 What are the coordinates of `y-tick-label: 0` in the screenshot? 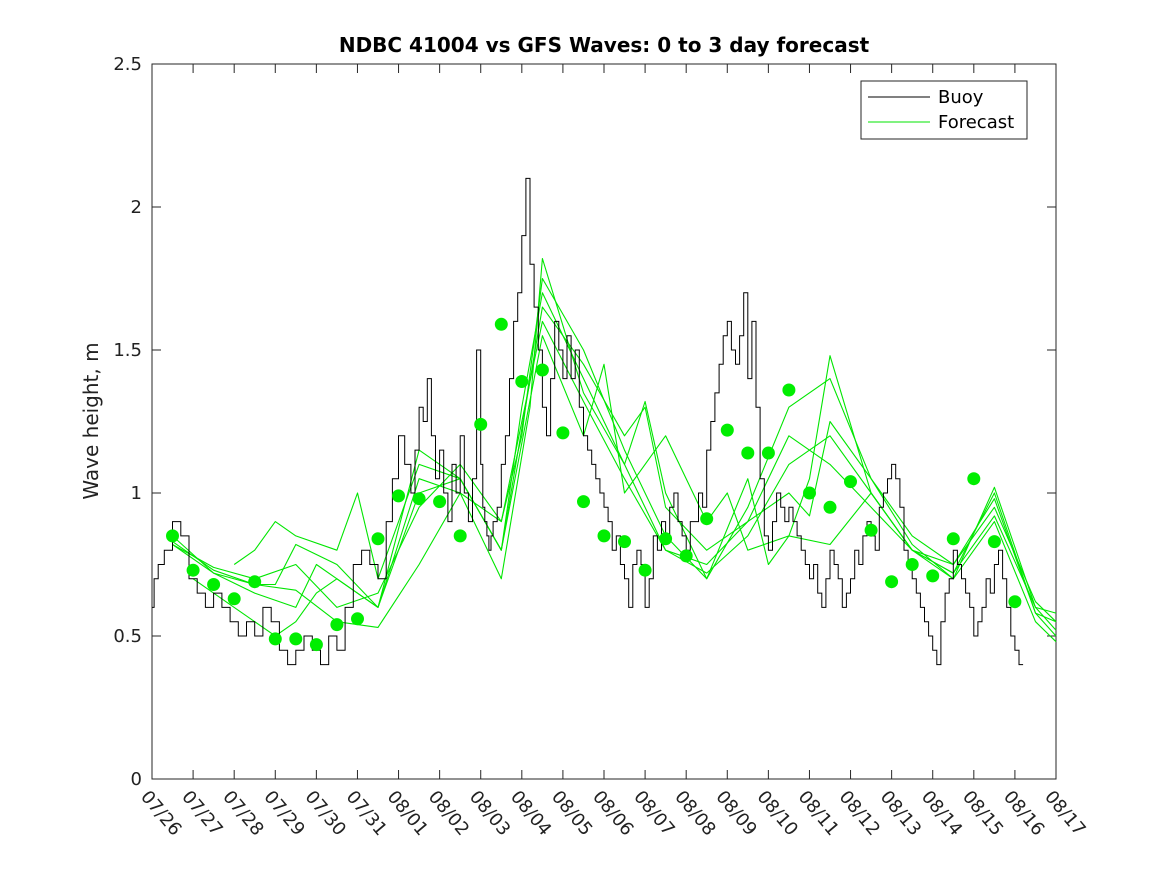 It's located at (136, 779).